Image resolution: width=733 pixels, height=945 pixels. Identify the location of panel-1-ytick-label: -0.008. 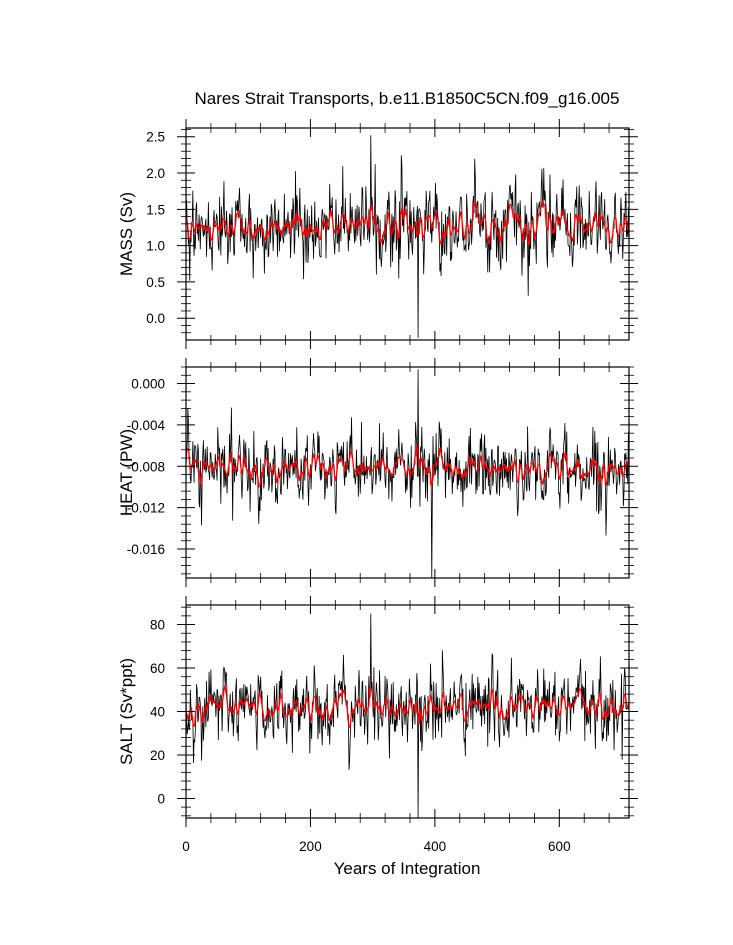
(146, 466).